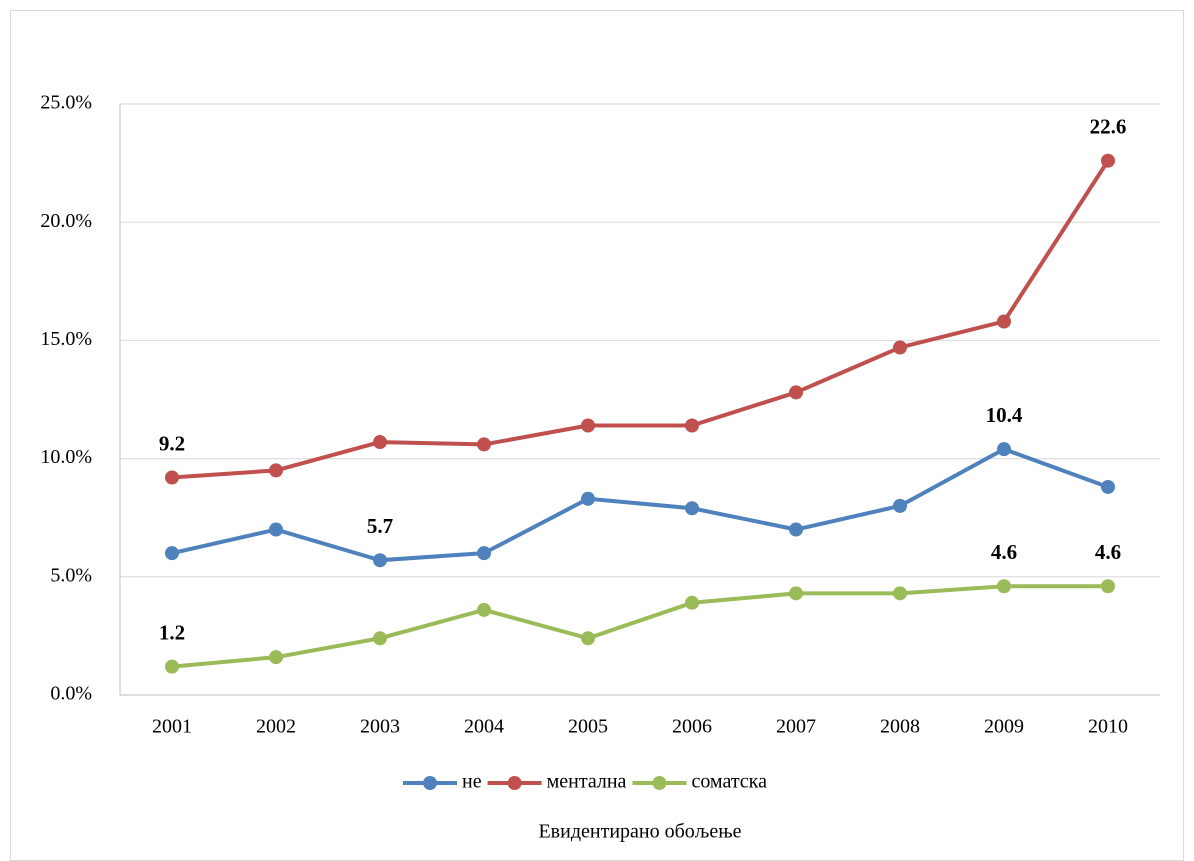 The width and height of the screenshot is (1194, 861). Describe the element at coordinates (66, 457) in the screenshot. I see `y-tick-label: 10.0%` at that location.